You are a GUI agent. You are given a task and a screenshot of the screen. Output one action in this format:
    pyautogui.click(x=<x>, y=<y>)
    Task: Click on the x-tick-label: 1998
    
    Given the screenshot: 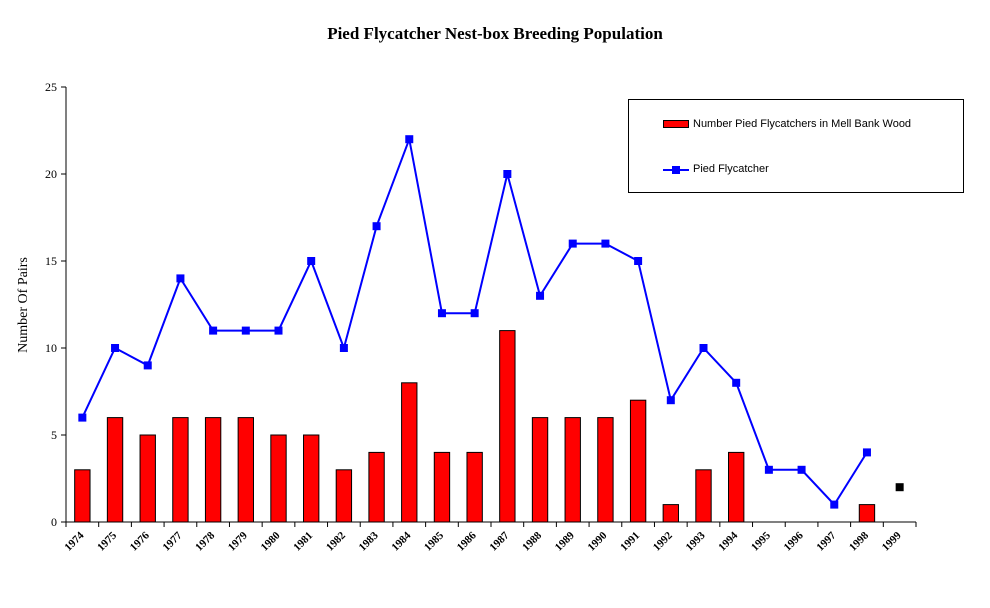 What is the action you would take?
    pyautogui.click(x=859, y=541)
    